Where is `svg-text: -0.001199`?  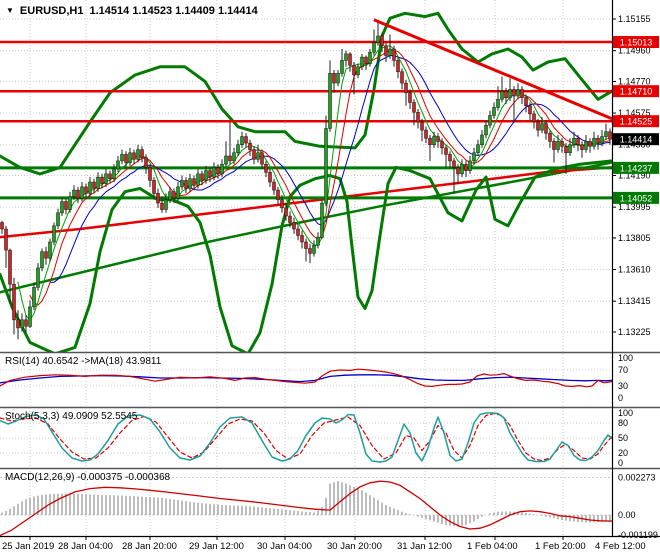 svg-text: -0.001199 is located at coordinates (638, 535).